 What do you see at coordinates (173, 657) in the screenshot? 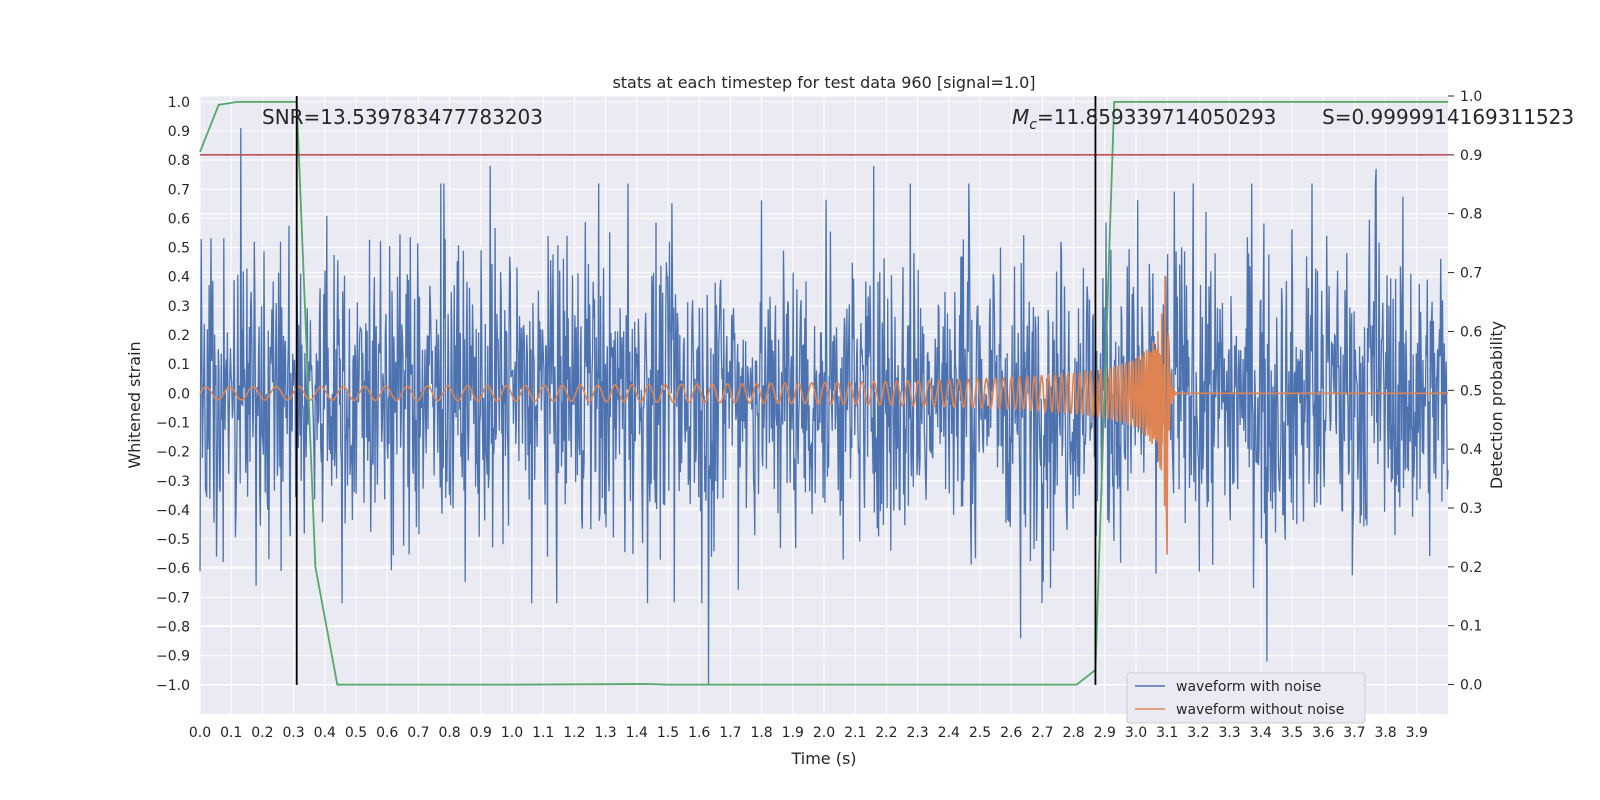
I see `y-tick-label: −0.9` at bounding box center [173, 657].